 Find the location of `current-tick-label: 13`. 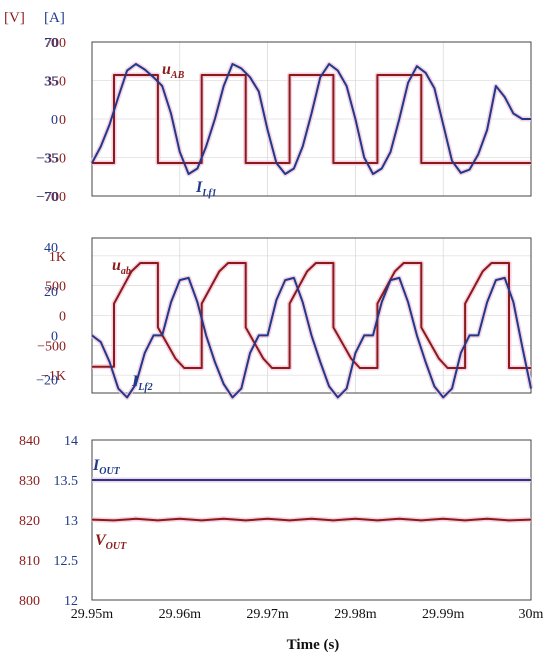

current-tick-label: 13 is located at coordinates (71, 521).